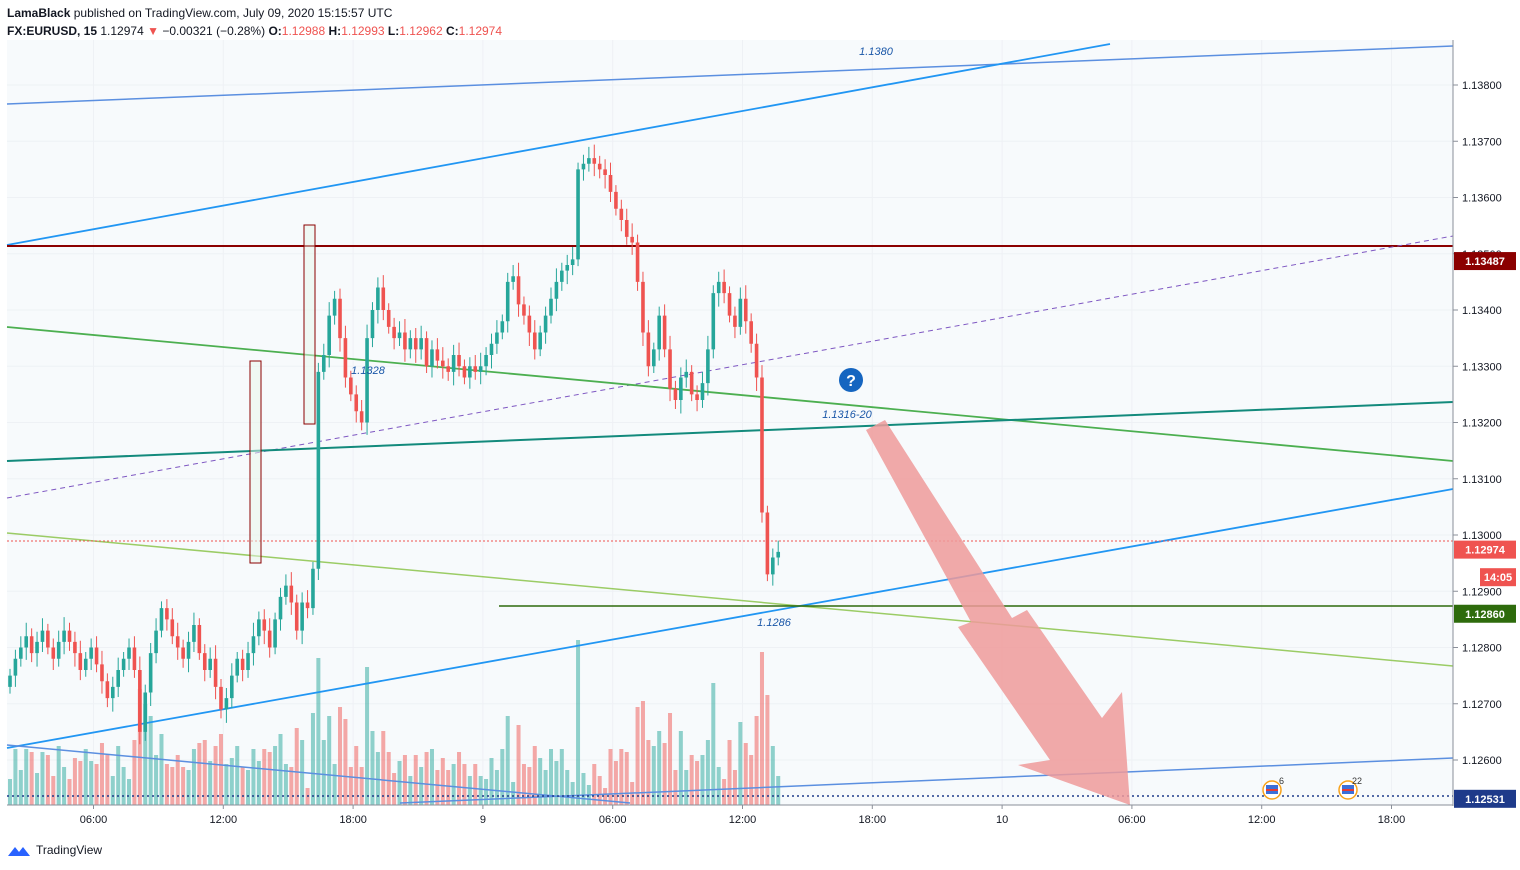 The width and height of the screenshot is (1520, 870). Describe the element at coordinates (851, 380) in the screenshot. I see `question-icon: ?` at that location.